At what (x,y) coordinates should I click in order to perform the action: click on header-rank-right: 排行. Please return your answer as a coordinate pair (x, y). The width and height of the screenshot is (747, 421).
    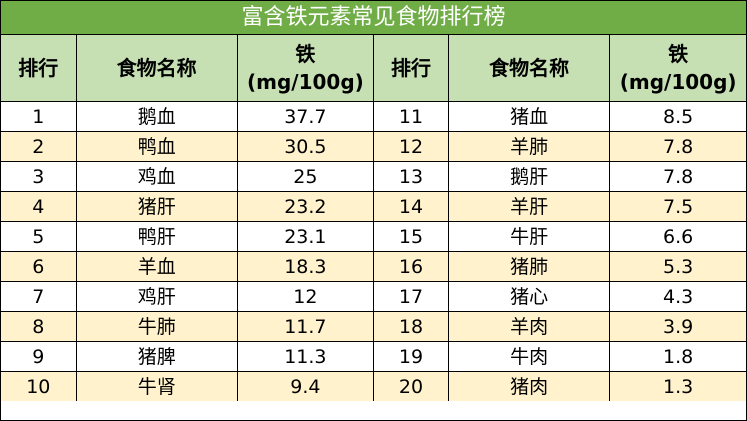
    Looking at the image, I should click on (411, 68).